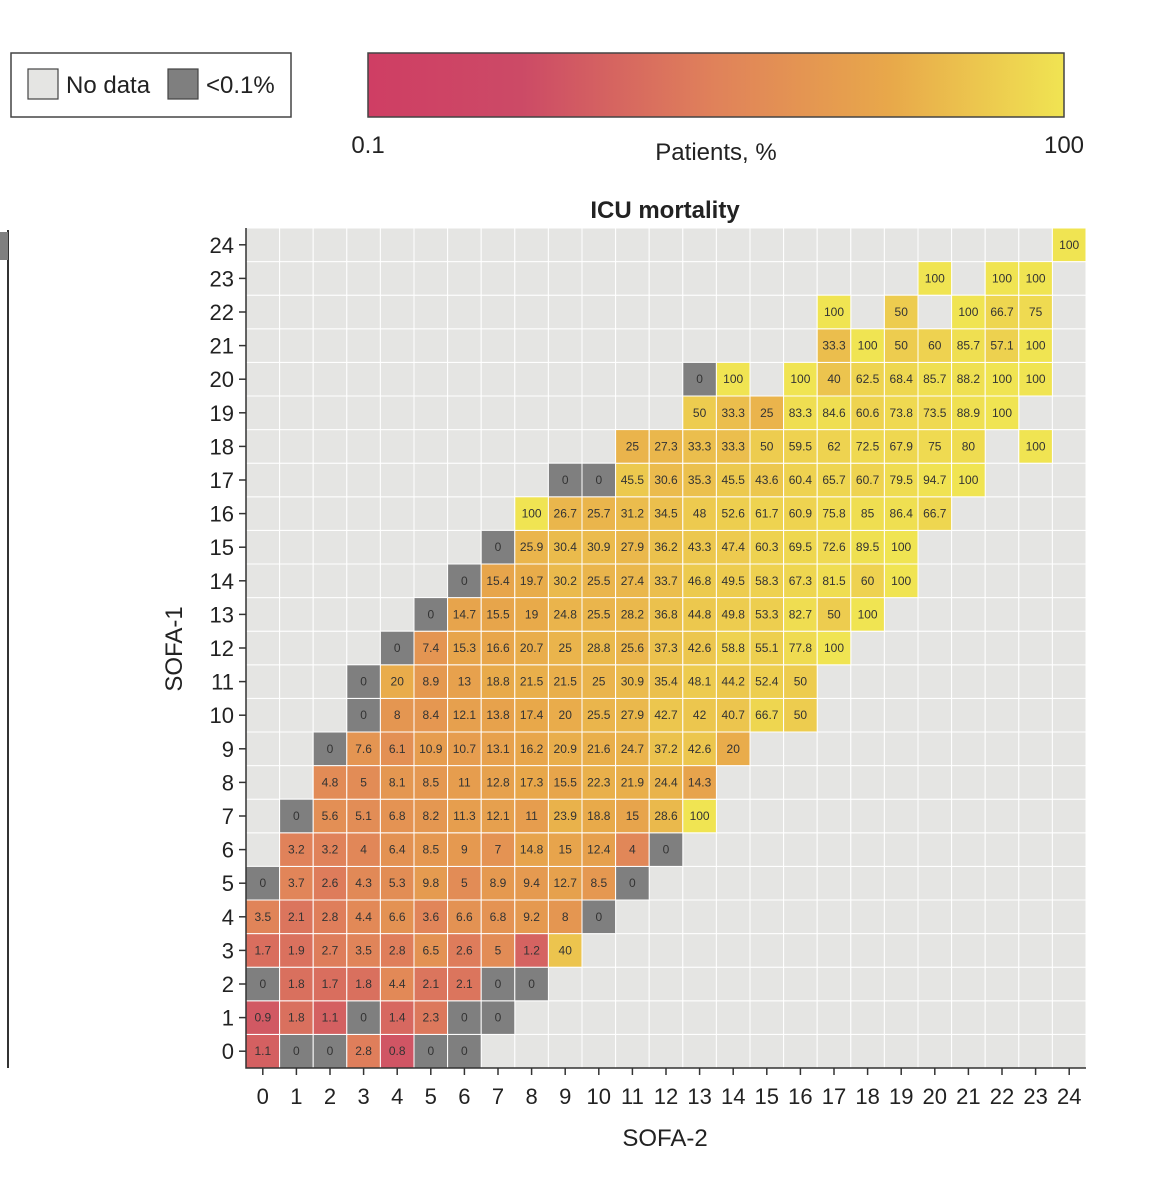 The width and height of the screenshot is (1158, 1200). What do you see at coordinates (565, 816) in the screenshot?
I see `heatmap-cell: 23.9` at bounding box center [565, 816].